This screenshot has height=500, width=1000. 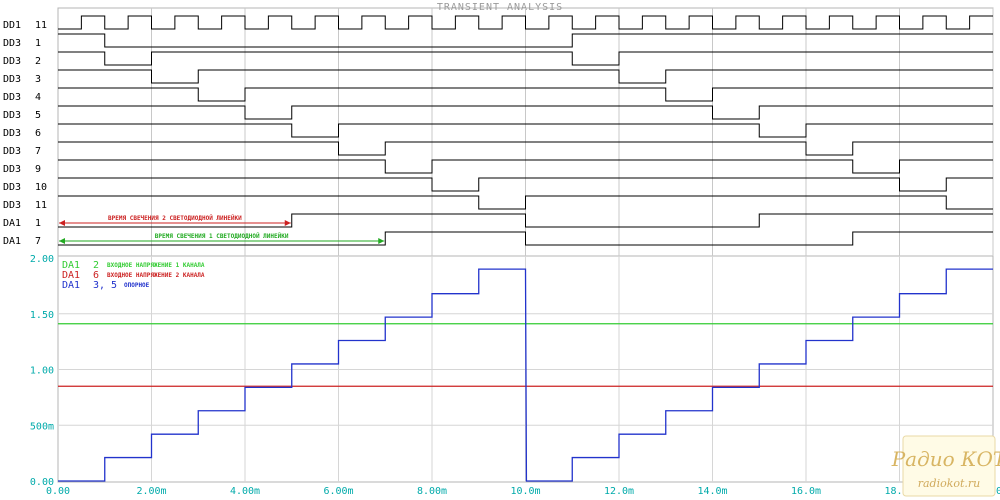 What do you see at coordinates (500, 7) in the screenshot?
I see `chart-title: TRANSIENT ANALYSIS` at bounding box center [500, 7].